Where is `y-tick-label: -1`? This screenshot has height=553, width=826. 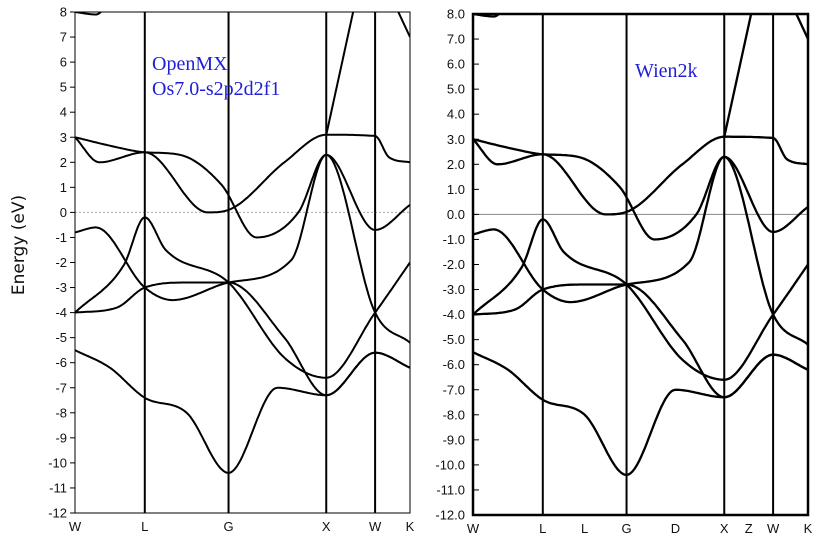 y-tick-label: -1 is located at coordinates (61, 237).